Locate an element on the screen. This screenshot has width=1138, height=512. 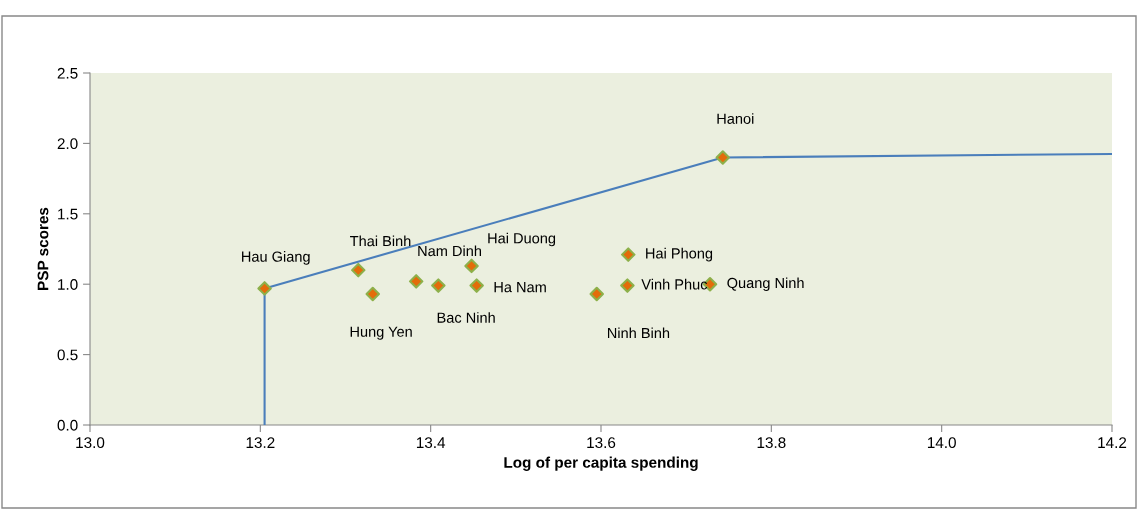
x-tick-label: 13.2 is located at coordinates (260, 443).